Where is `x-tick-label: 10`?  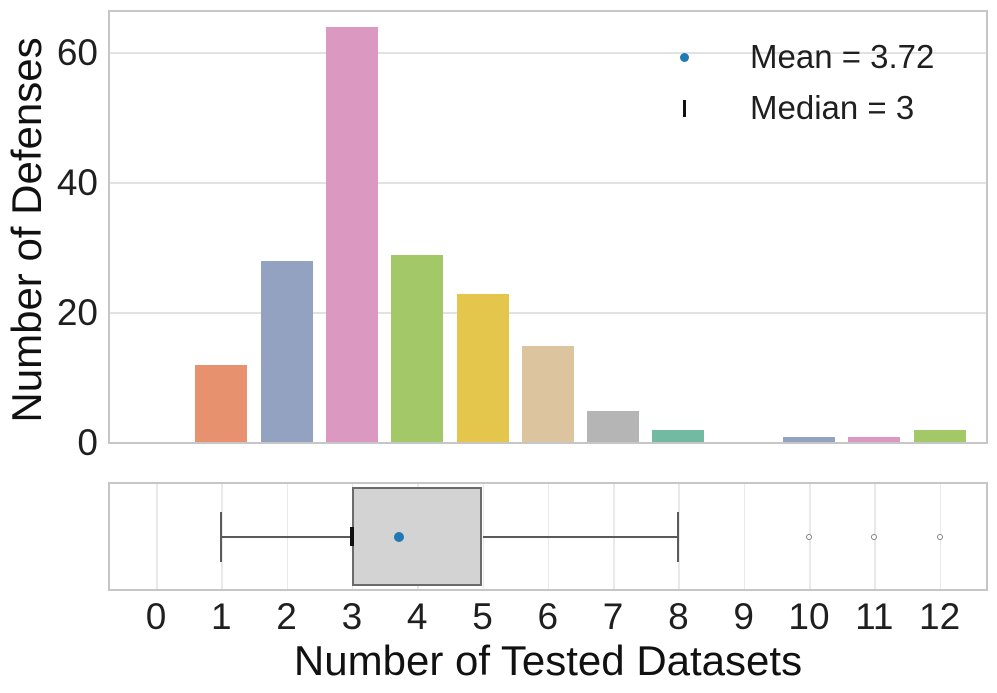
x-tick-label: 10 is located at coordinates (809, 616).